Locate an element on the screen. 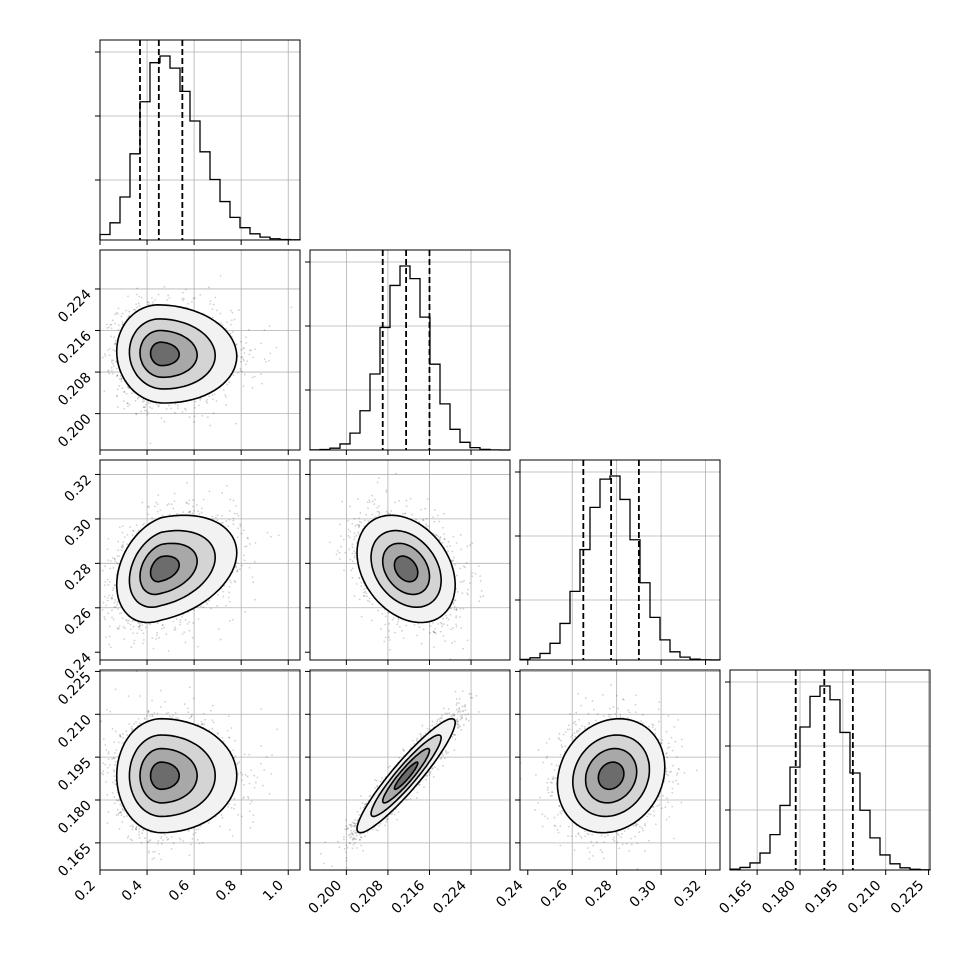 The height and width of the screenshot is (970, 970). x-tick-label: 0.165 is located at coordinates (736, 898).